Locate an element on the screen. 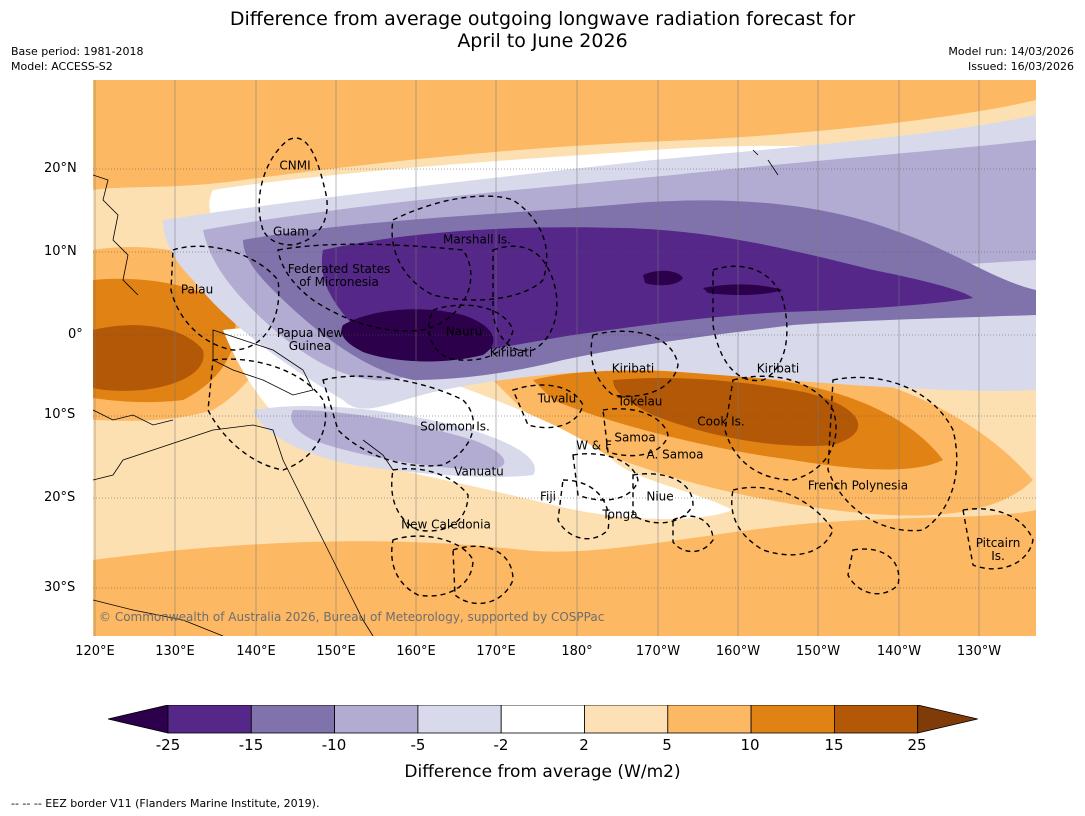  fsm-line-2: of Micronesia is located at coordinates (339, 282).